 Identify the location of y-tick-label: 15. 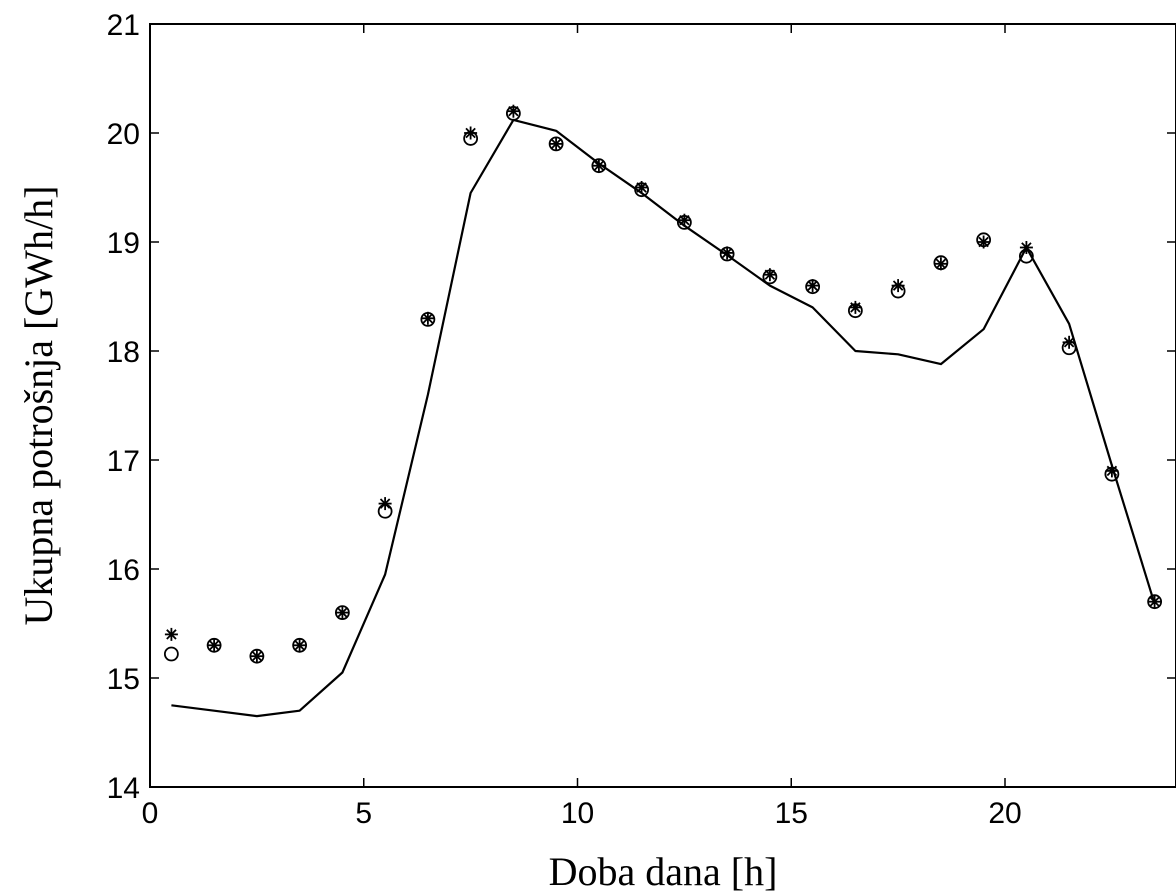
(123, 679).